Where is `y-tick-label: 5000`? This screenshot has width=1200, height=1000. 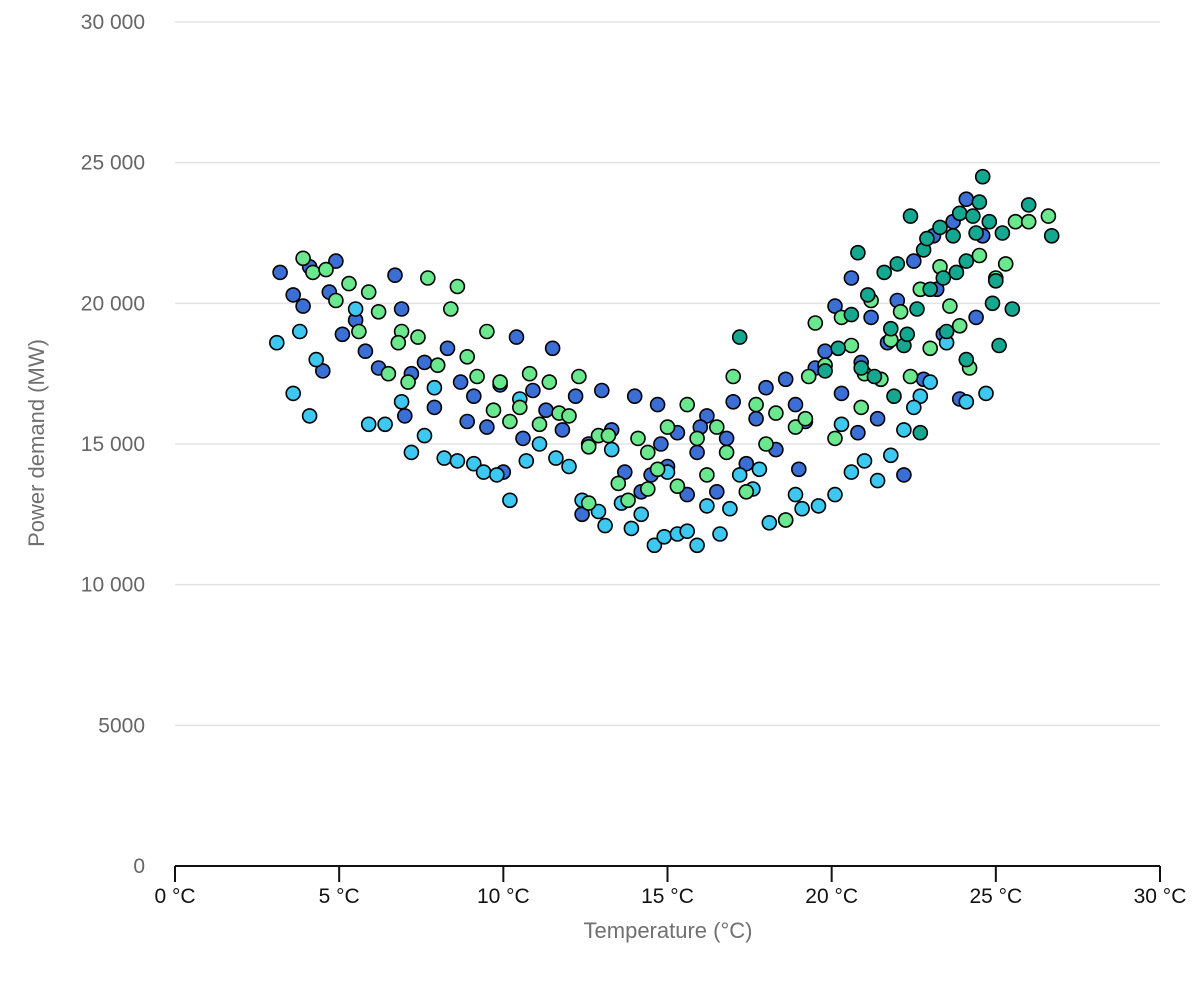
y-tick-label: 5000 is located at coordinates (121, 725).